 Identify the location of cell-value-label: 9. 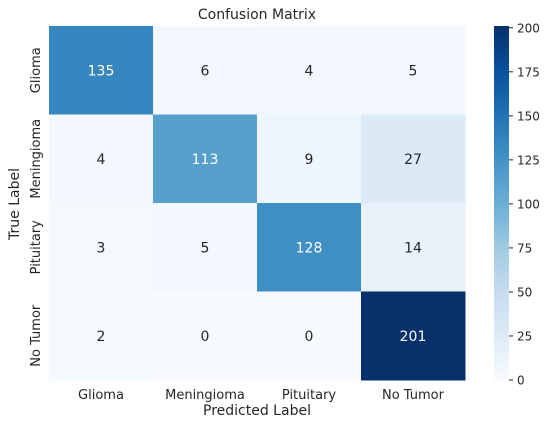
(309, 160).